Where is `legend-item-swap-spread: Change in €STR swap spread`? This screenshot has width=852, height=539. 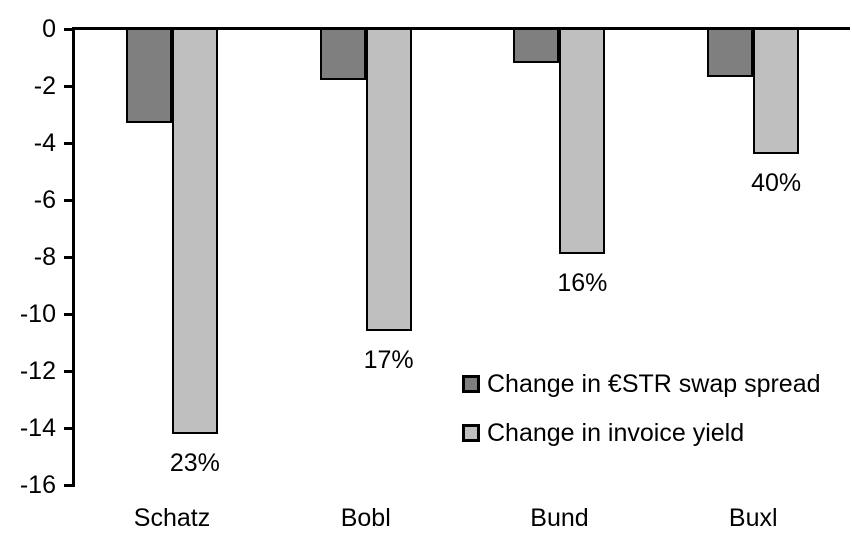
legend-item-swap-spread: Change in €STR swap spread is located at coordinates (641, 384).